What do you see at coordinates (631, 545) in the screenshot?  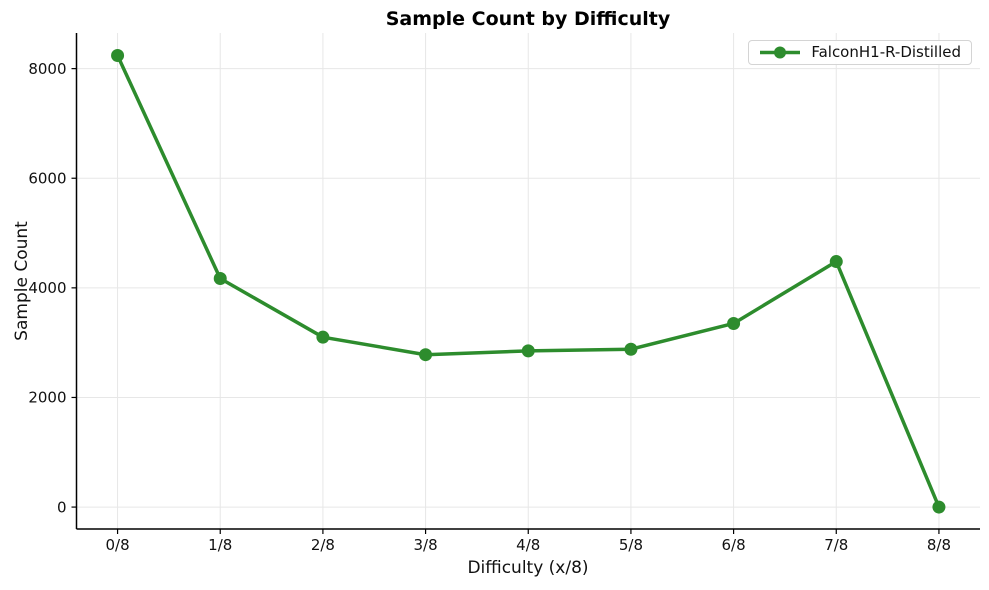 I see `x-tick-label: 5/8` at bounding box center [631, 545].